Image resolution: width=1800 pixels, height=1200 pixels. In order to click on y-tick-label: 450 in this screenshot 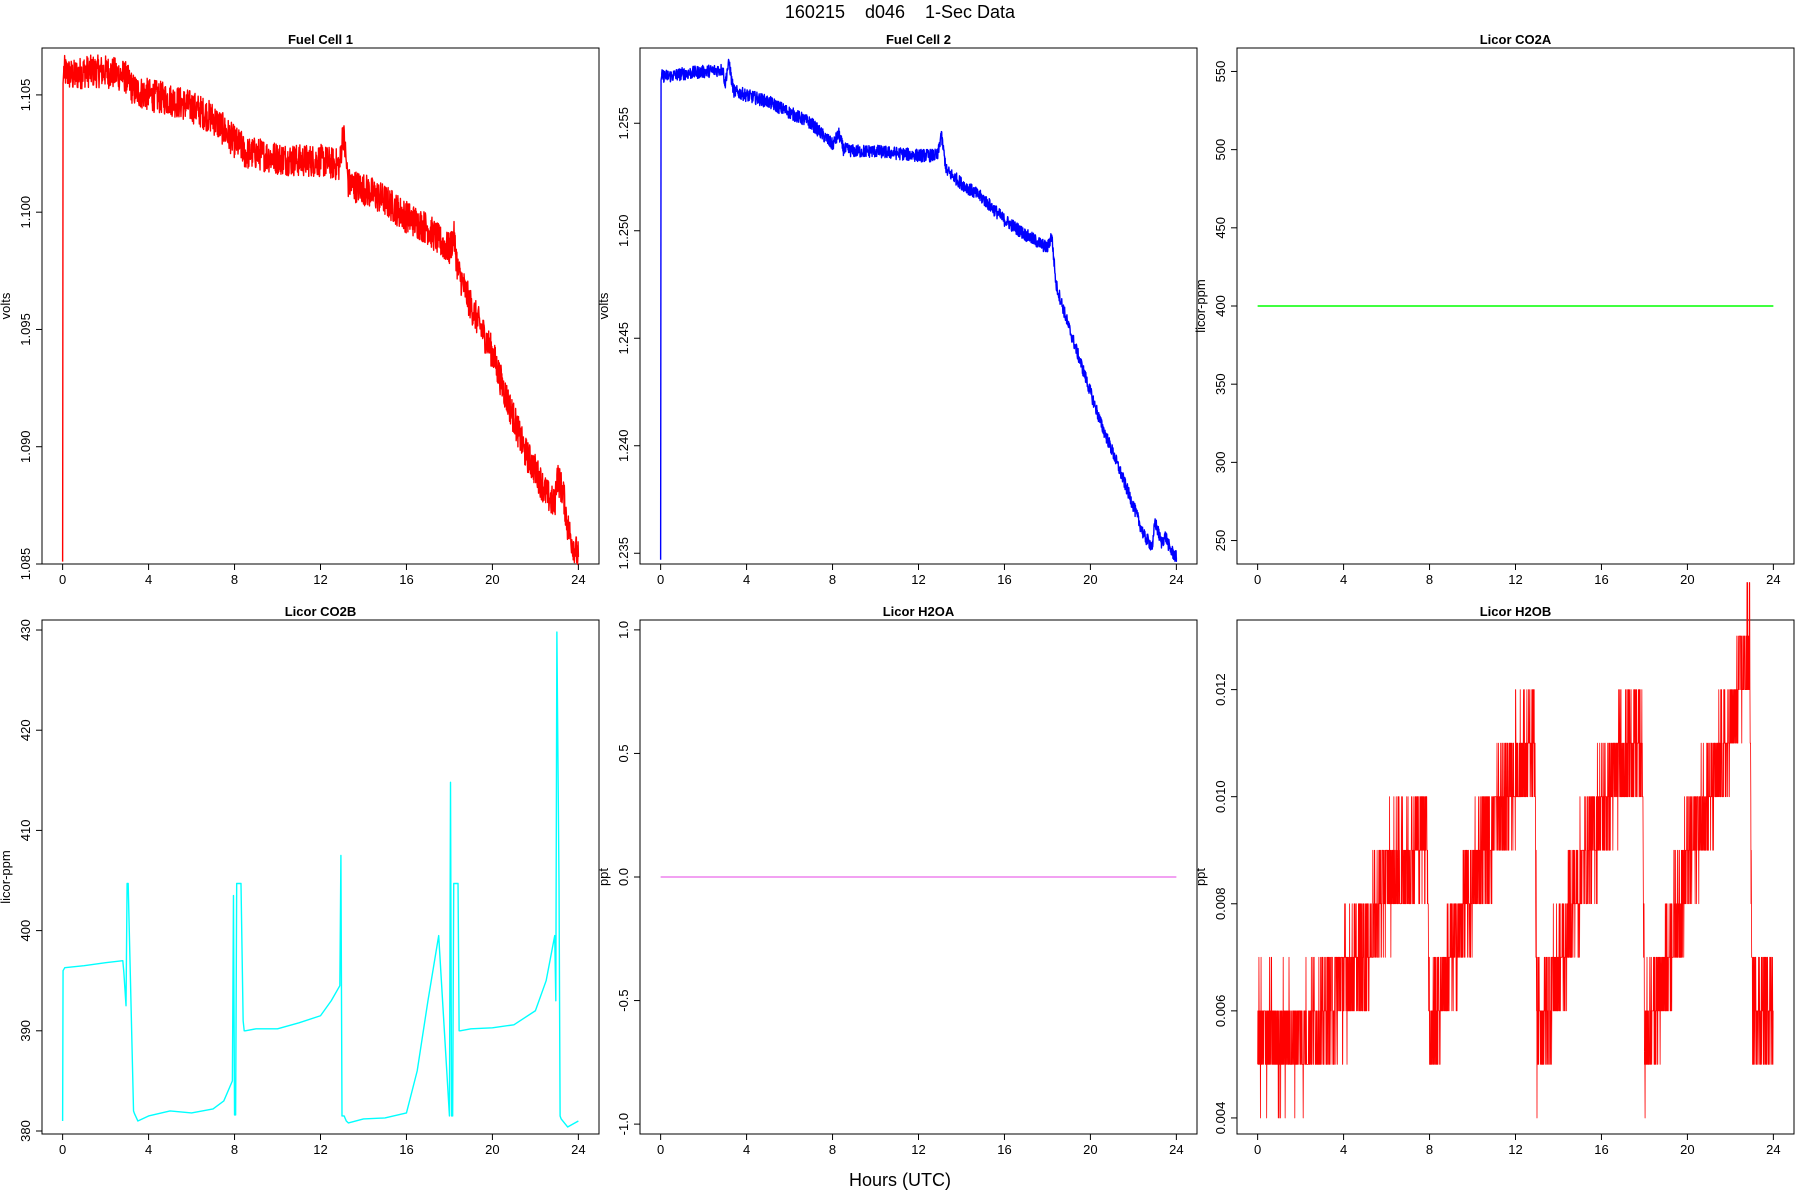, I will do `click(1220, 228)`.